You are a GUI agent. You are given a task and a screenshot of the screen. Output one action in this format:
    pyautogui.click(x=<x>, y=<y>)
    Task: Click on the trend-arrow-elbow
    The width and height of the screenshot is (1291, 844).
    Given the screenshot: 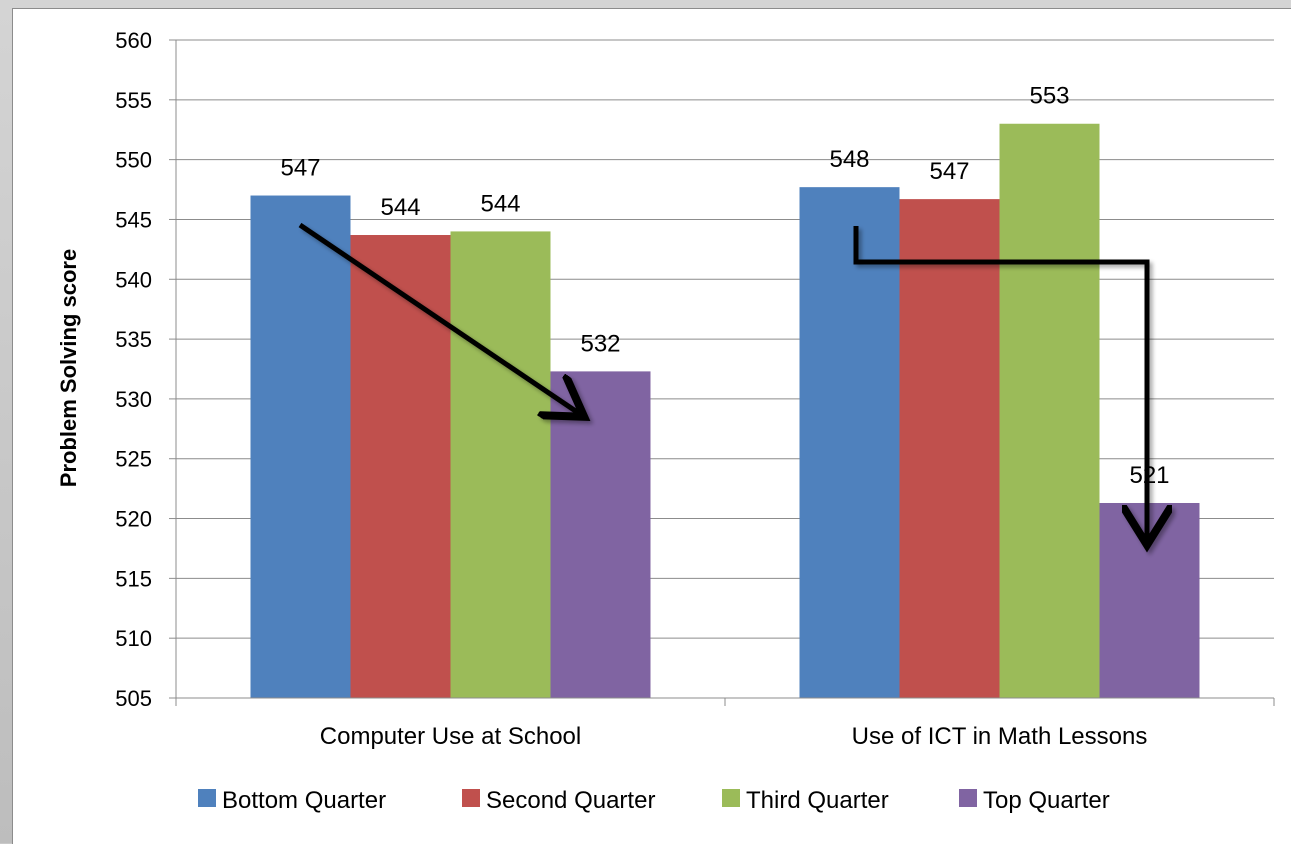 What is the action you would take?
    pyautogui.click(x=1000, y=383)
    